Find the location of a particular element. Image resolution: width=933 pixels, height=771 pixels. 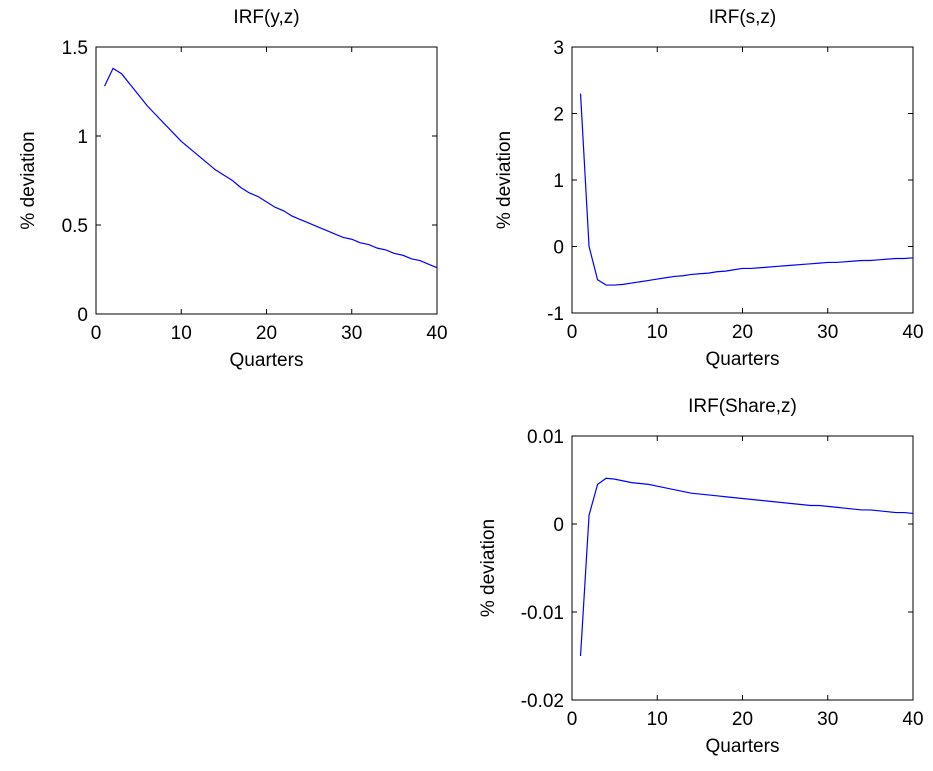

y-tick-label: -1 is located at coordinates (555, 314).